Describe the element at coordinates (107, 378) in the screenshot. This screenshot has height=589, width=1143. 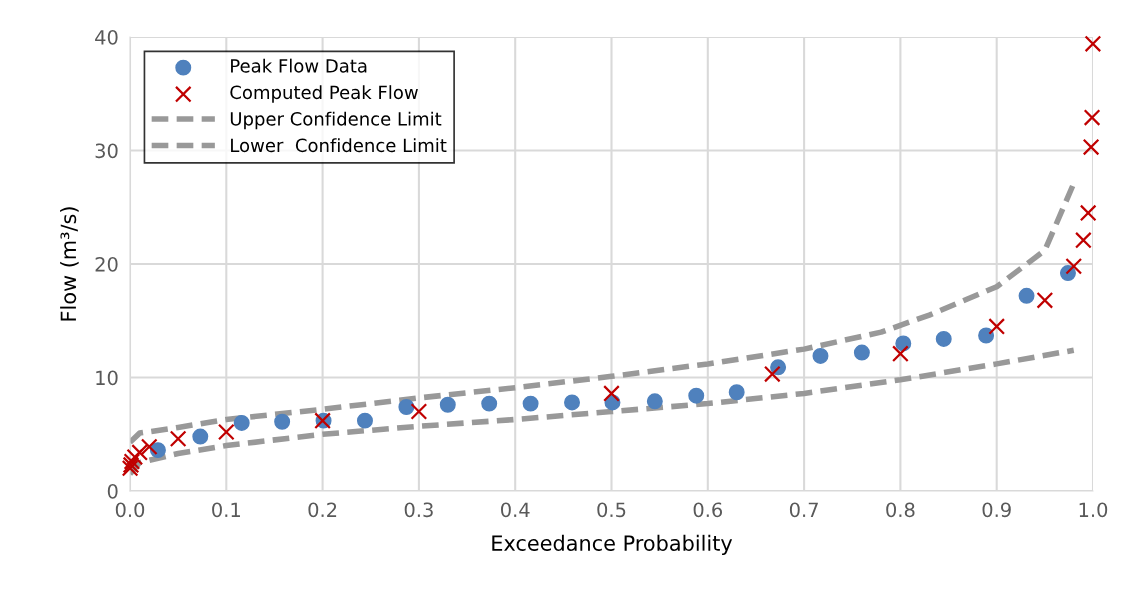
I see `y-tick-label: 10` at that location.